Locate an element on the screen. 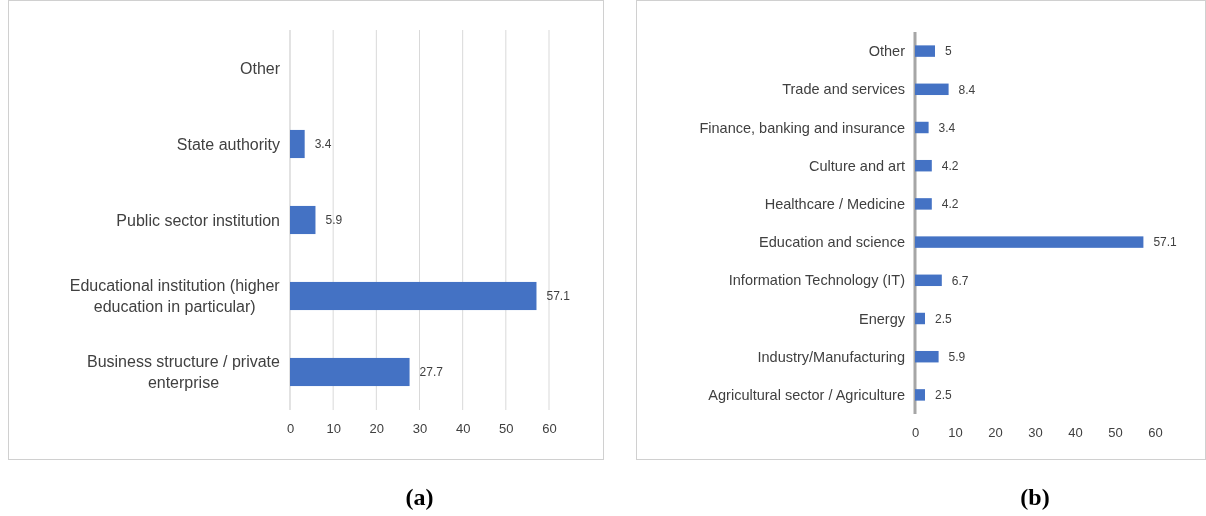 The image size is (1206, 516). y-tick-label: Educational institution (higher education in particular) is located at coordinates (175, 296).